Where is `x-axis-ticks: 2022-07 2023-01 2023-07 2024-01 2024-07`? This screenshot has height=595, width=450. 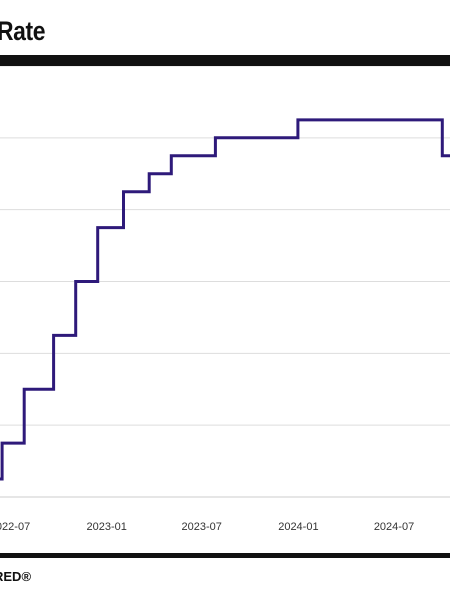 x-axis-ticks: 2022-07 2023-01 2023-07 2024-01 2024-07 is located at coordinates (207, 527).